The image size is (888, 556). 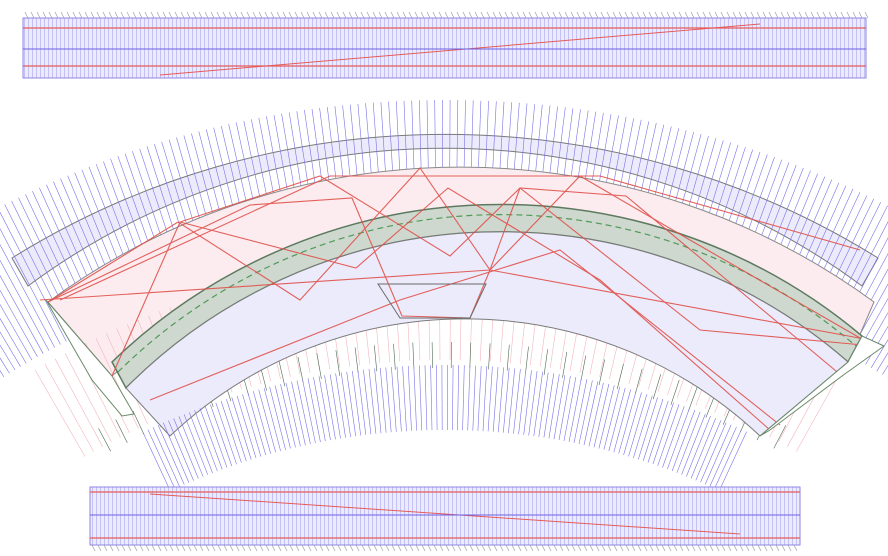 What do you see at coordinates (445, 45) in the screenshot?
I see `top-straight-strip` at bounding box center [445, 45].